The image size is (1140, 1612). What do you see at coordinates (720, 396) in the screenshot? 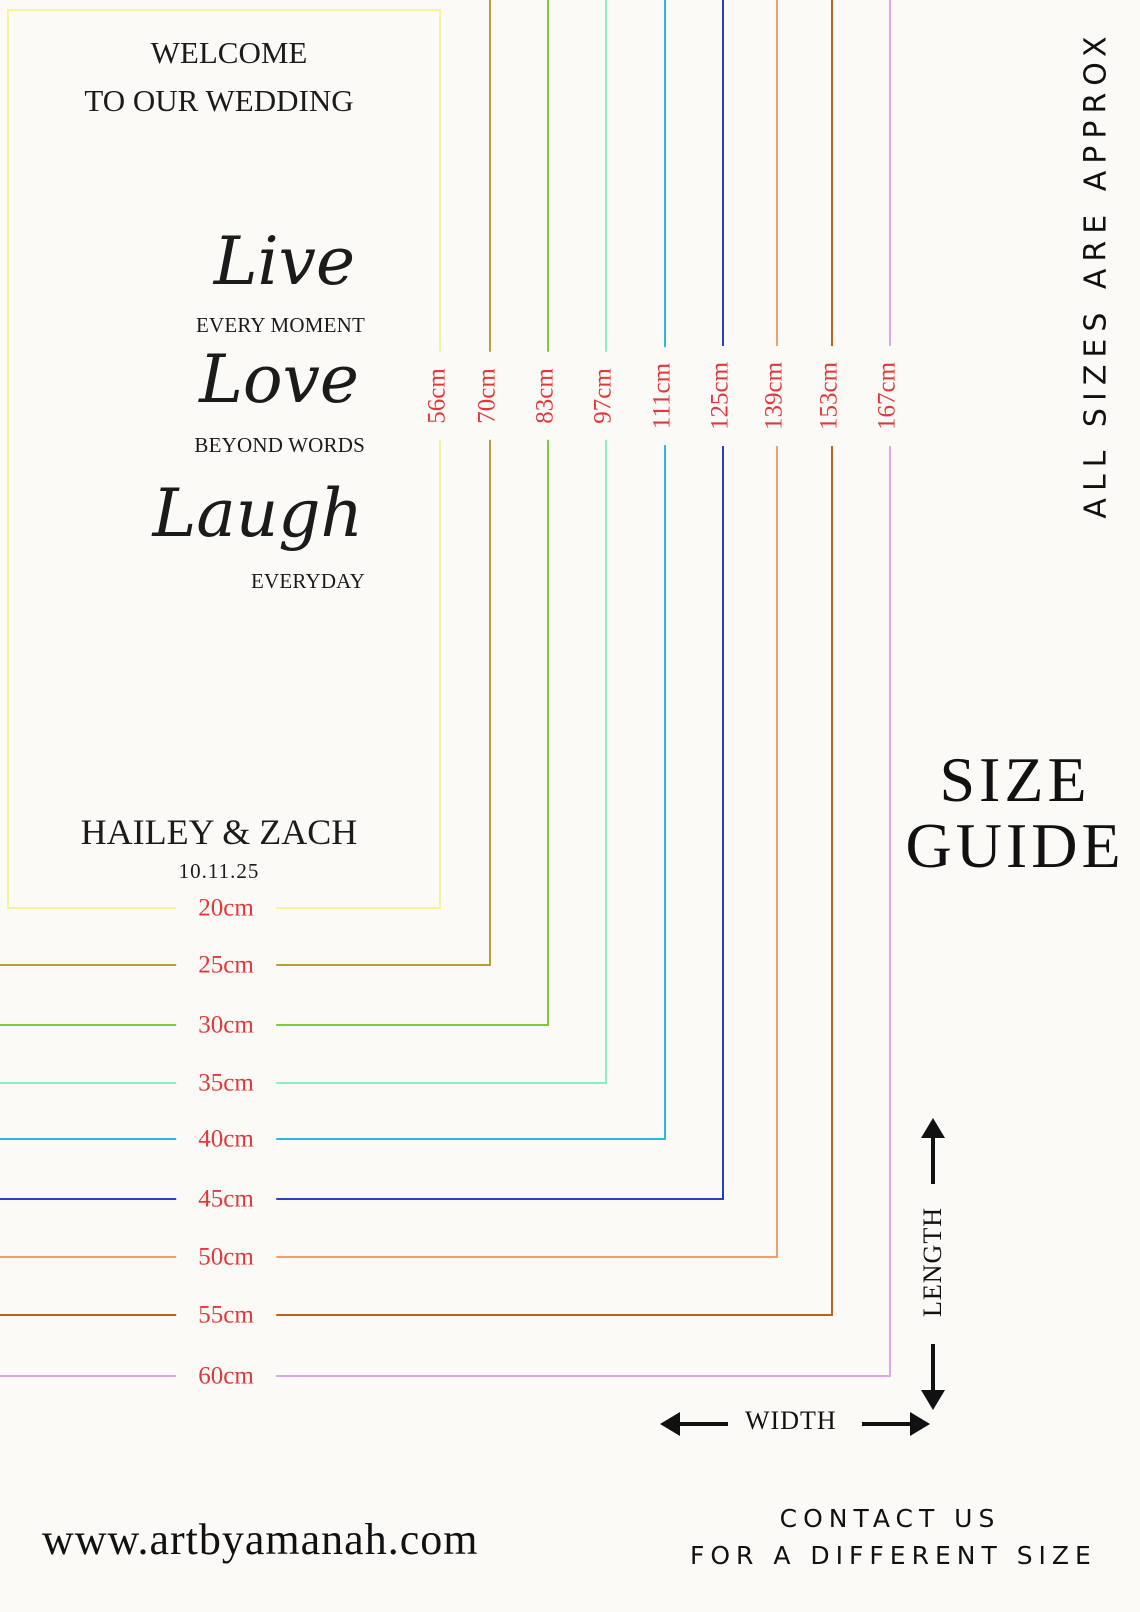
I see `length-label-125cm: 125cm` at bounding box center [720, 396].